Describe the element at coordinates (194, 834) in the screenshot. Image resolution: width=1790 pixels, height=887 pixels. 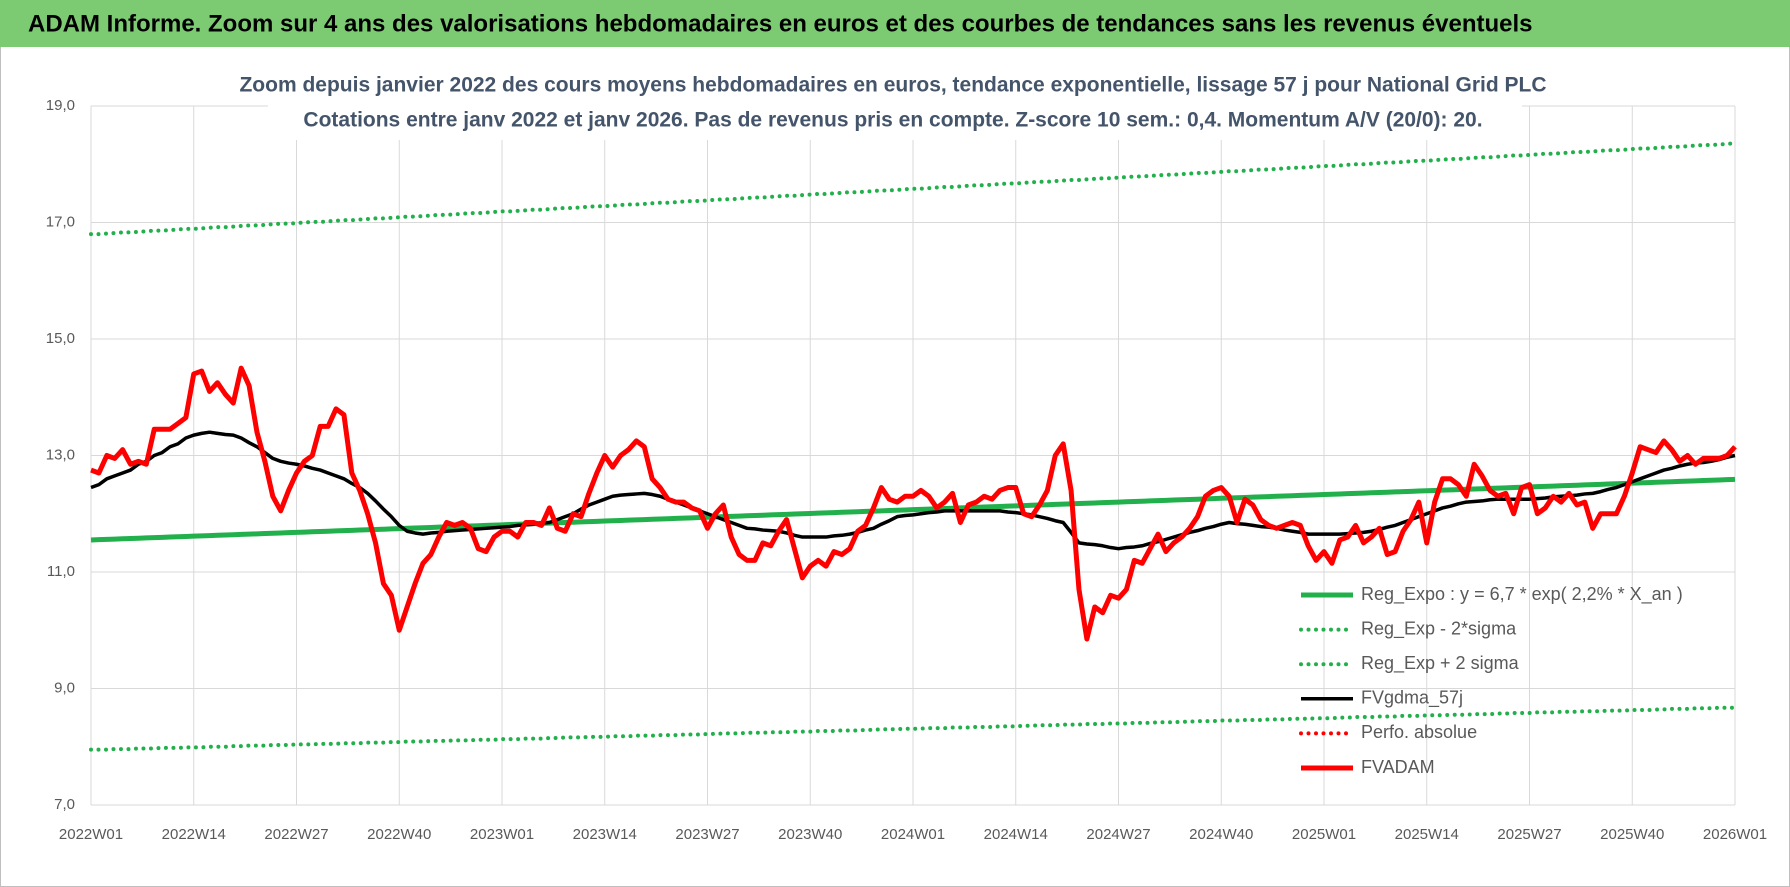
I see `x-tick-label: 2022W14` at that location.